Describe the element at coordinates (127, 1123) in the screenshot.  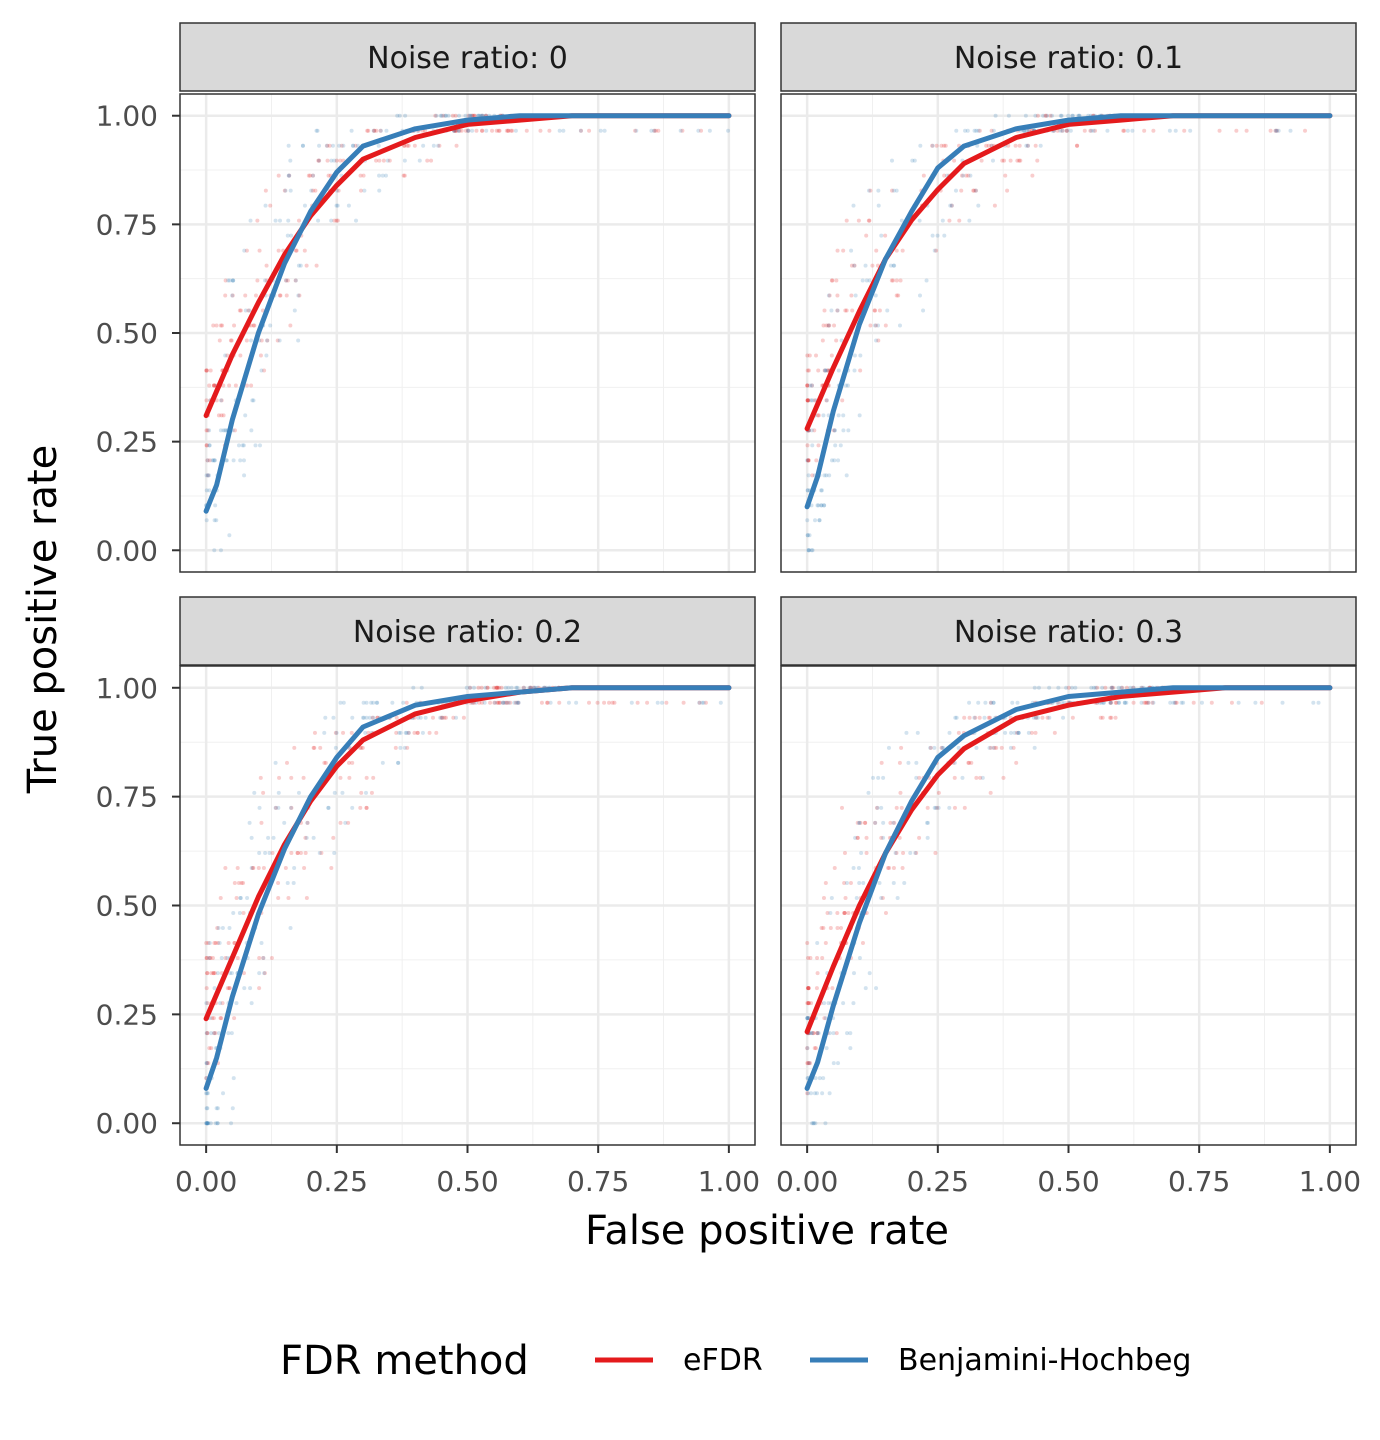
I see `y-tick-label: 0.00` at that location.